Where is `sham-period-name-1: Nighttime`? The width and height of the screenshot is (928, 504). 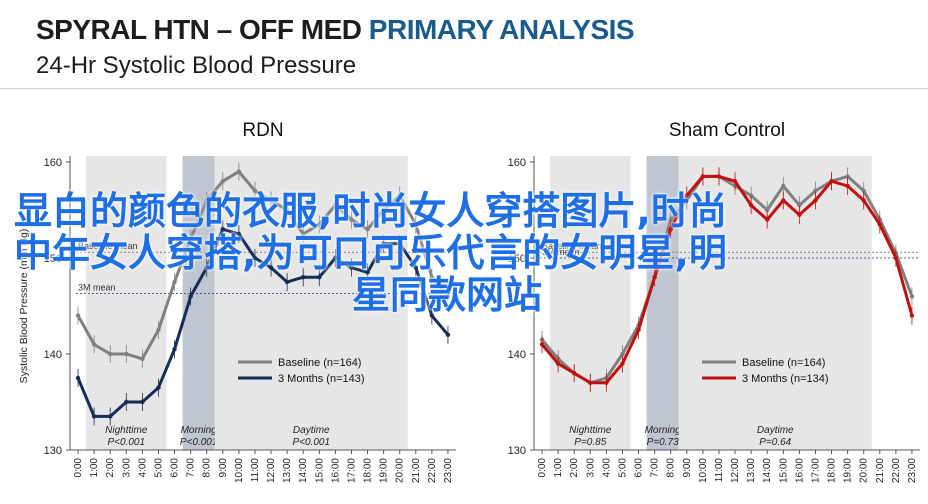
sham-period-name-1: Nighttime is located at coordinates (590, 430).